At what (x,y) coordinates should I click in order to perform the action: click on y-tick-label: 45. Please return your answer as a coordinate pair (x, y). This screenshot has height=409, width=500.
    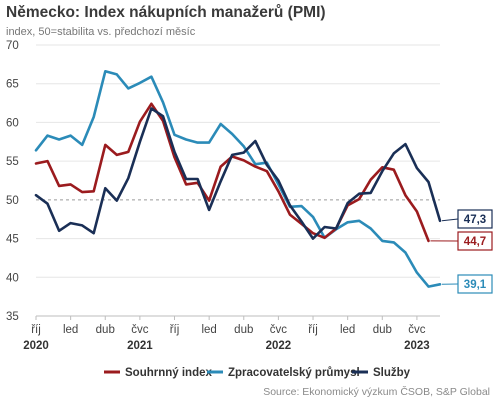
    Looking at the image, I should click on (12, 240).